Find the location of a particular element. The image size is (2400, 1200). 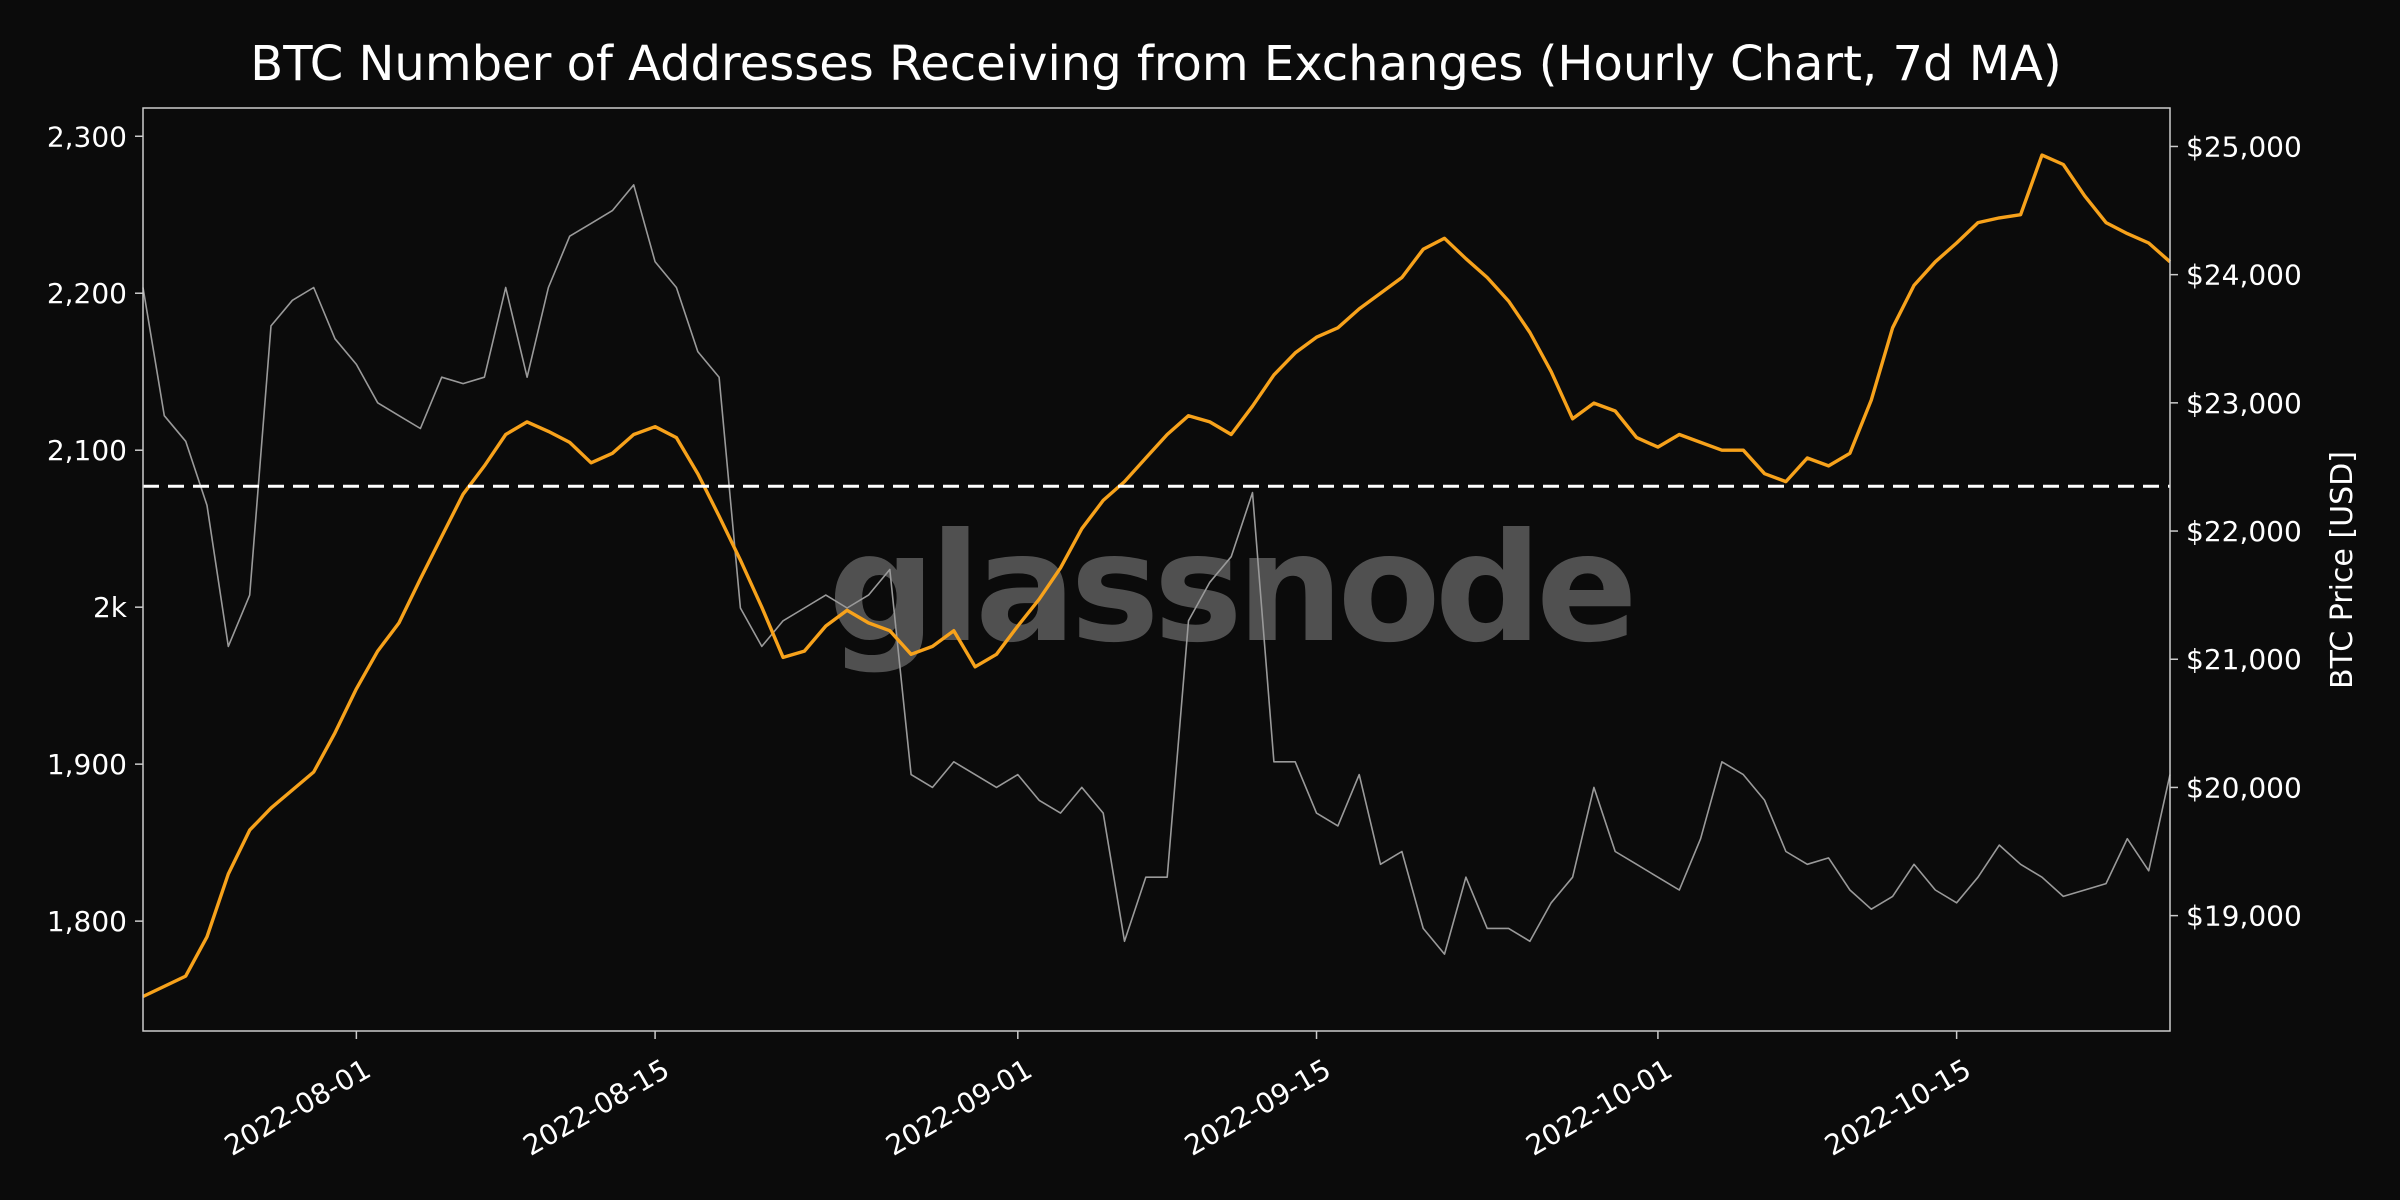

right-tick-label: $20,000 is located at coordinates (2244, 787).